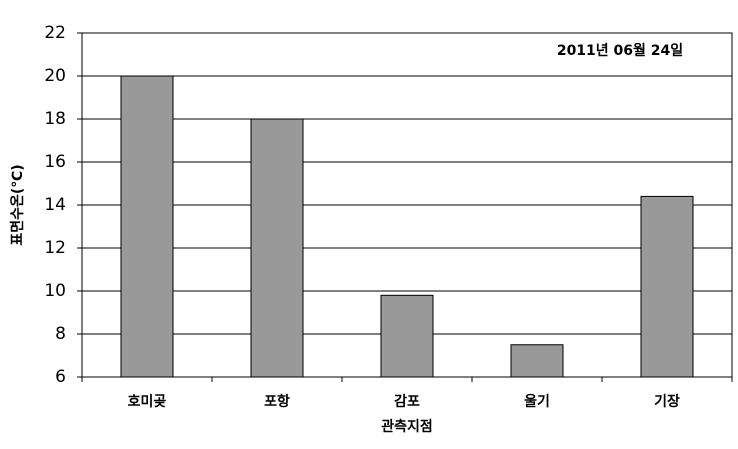 This screenshot has width=738, height=449. Describe the element at coordinates (55, 162) in the screenshot. I see `y-tick-label: 16` at that location.